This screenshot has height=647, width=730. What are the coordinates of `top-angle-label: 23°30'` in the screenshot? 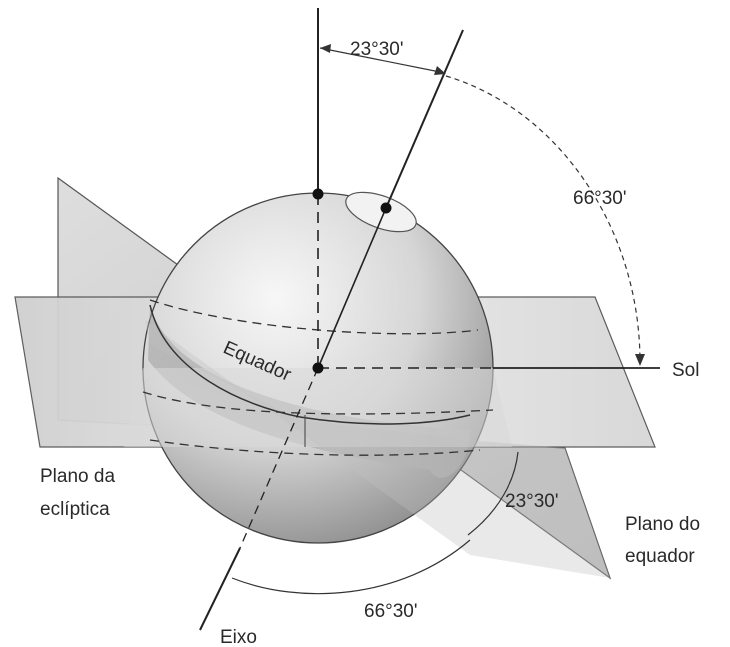 It's located at (377, 49).